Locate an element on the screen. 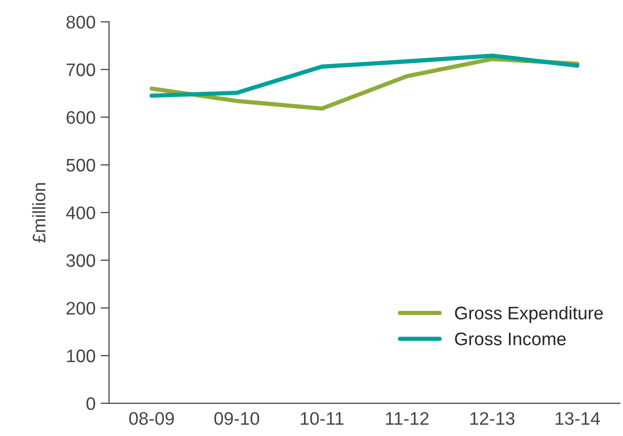  y-tick-label: 300 is located at coordinates (81, 260).